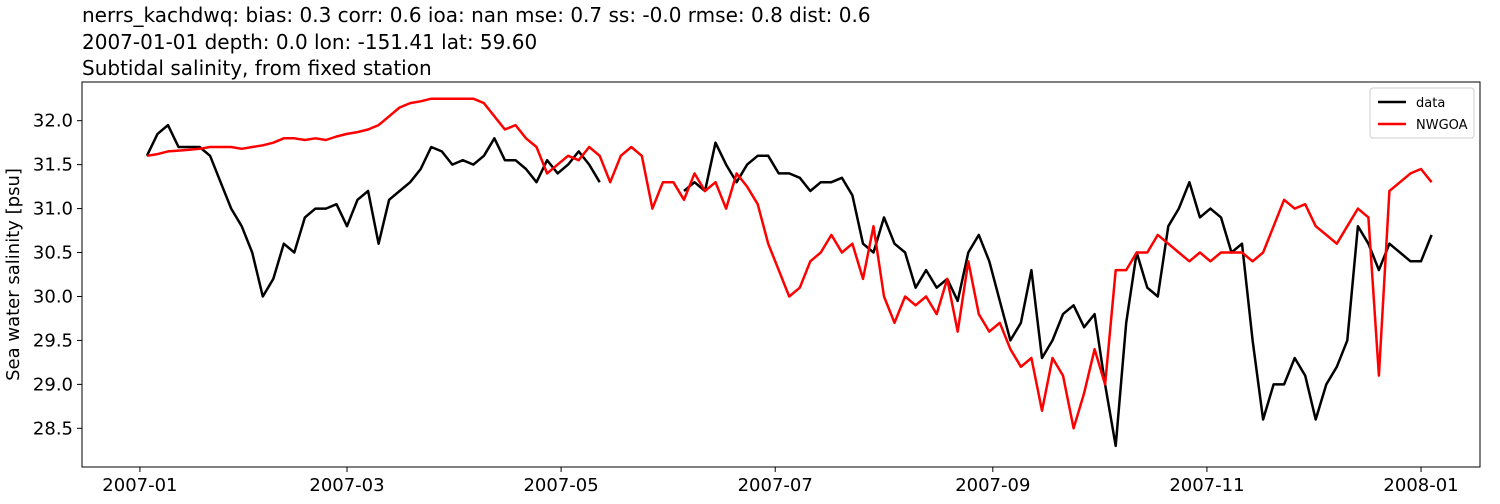  Describe the element at coordinates (560, 485) in the screenshot. I see `x-tick-label: 2007-05` at that location.